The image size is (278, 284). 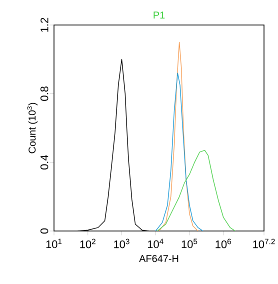 I want to click on y-tick-label: 1.2, so click(x=44, y=25).